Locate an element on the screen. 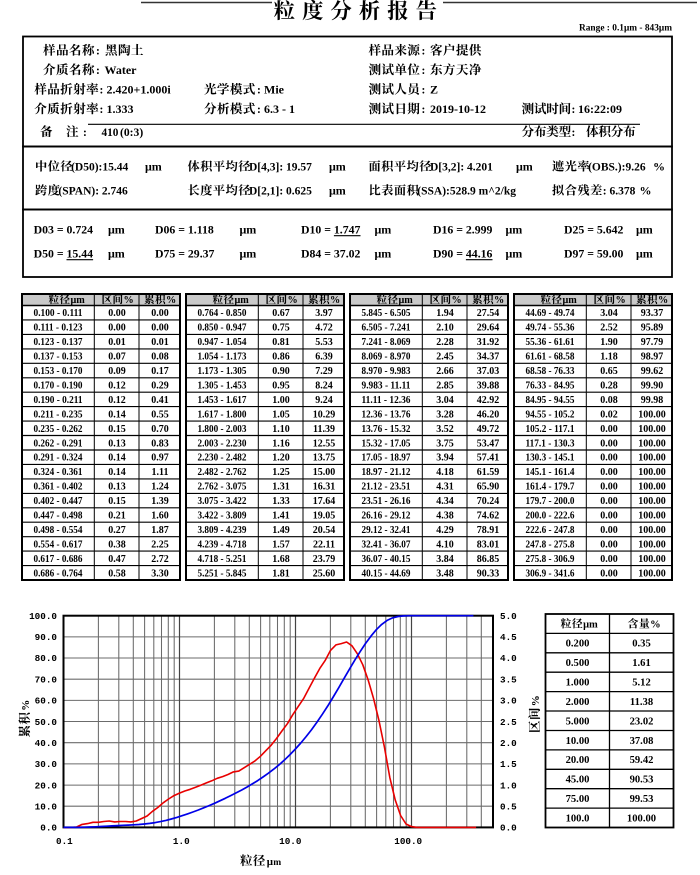 This screenshot has height=875, width=700. svg-text: 2.45 is located at coordinates (445, 357).